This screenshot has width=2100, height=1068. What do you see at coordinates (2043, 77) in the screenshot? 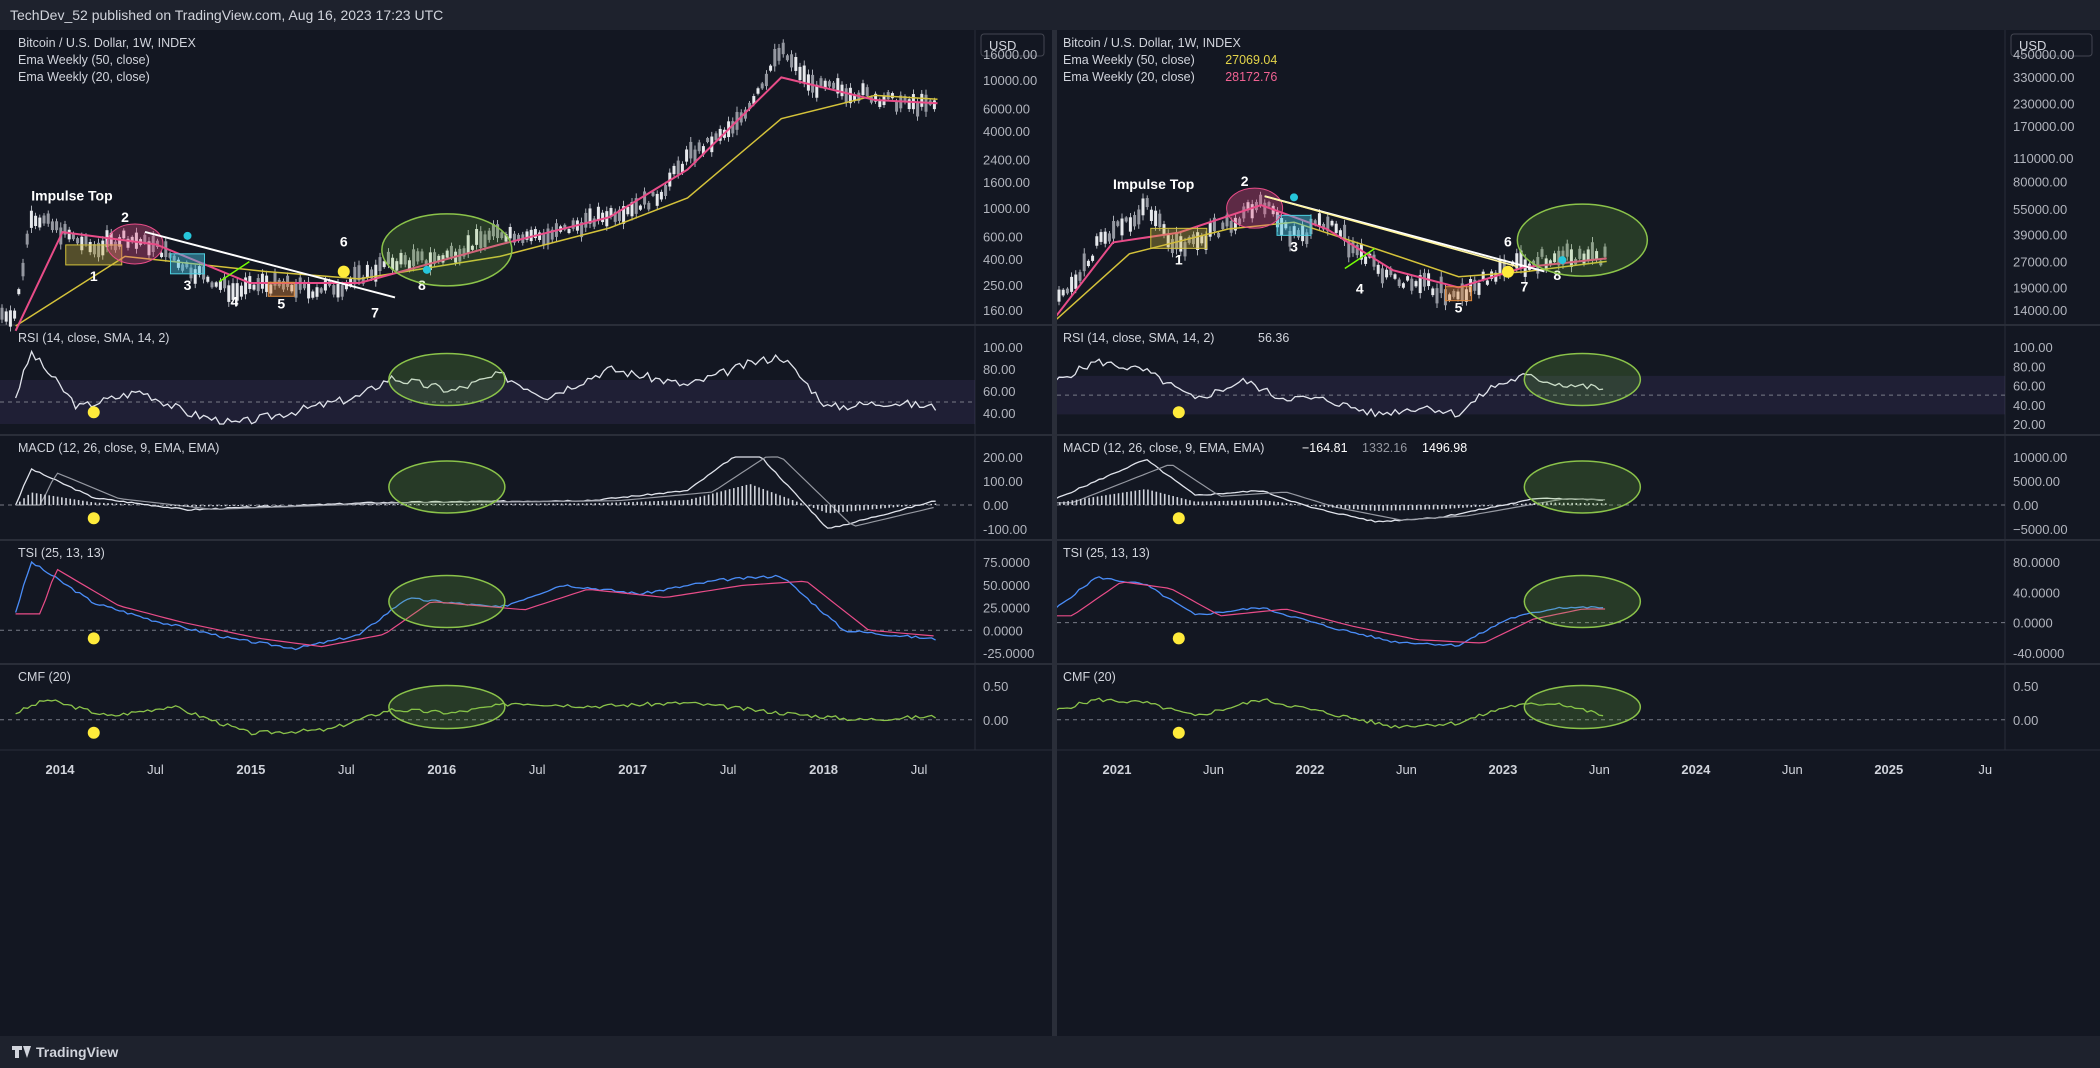
I see `price-tick-label: 330000.00` at bounding box center [2043, 77].